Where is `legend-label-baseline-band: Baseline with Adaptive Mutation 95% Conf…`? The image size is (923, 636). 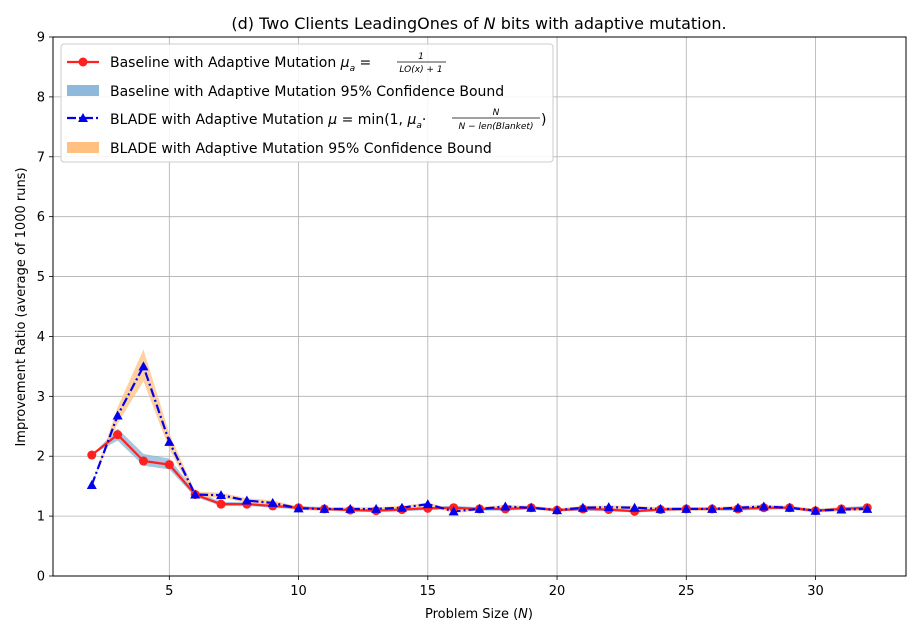
legend-label-baseline-band: Baseline with Adaptive Mutation 95% Conf… is located at coordinates (307, 92).